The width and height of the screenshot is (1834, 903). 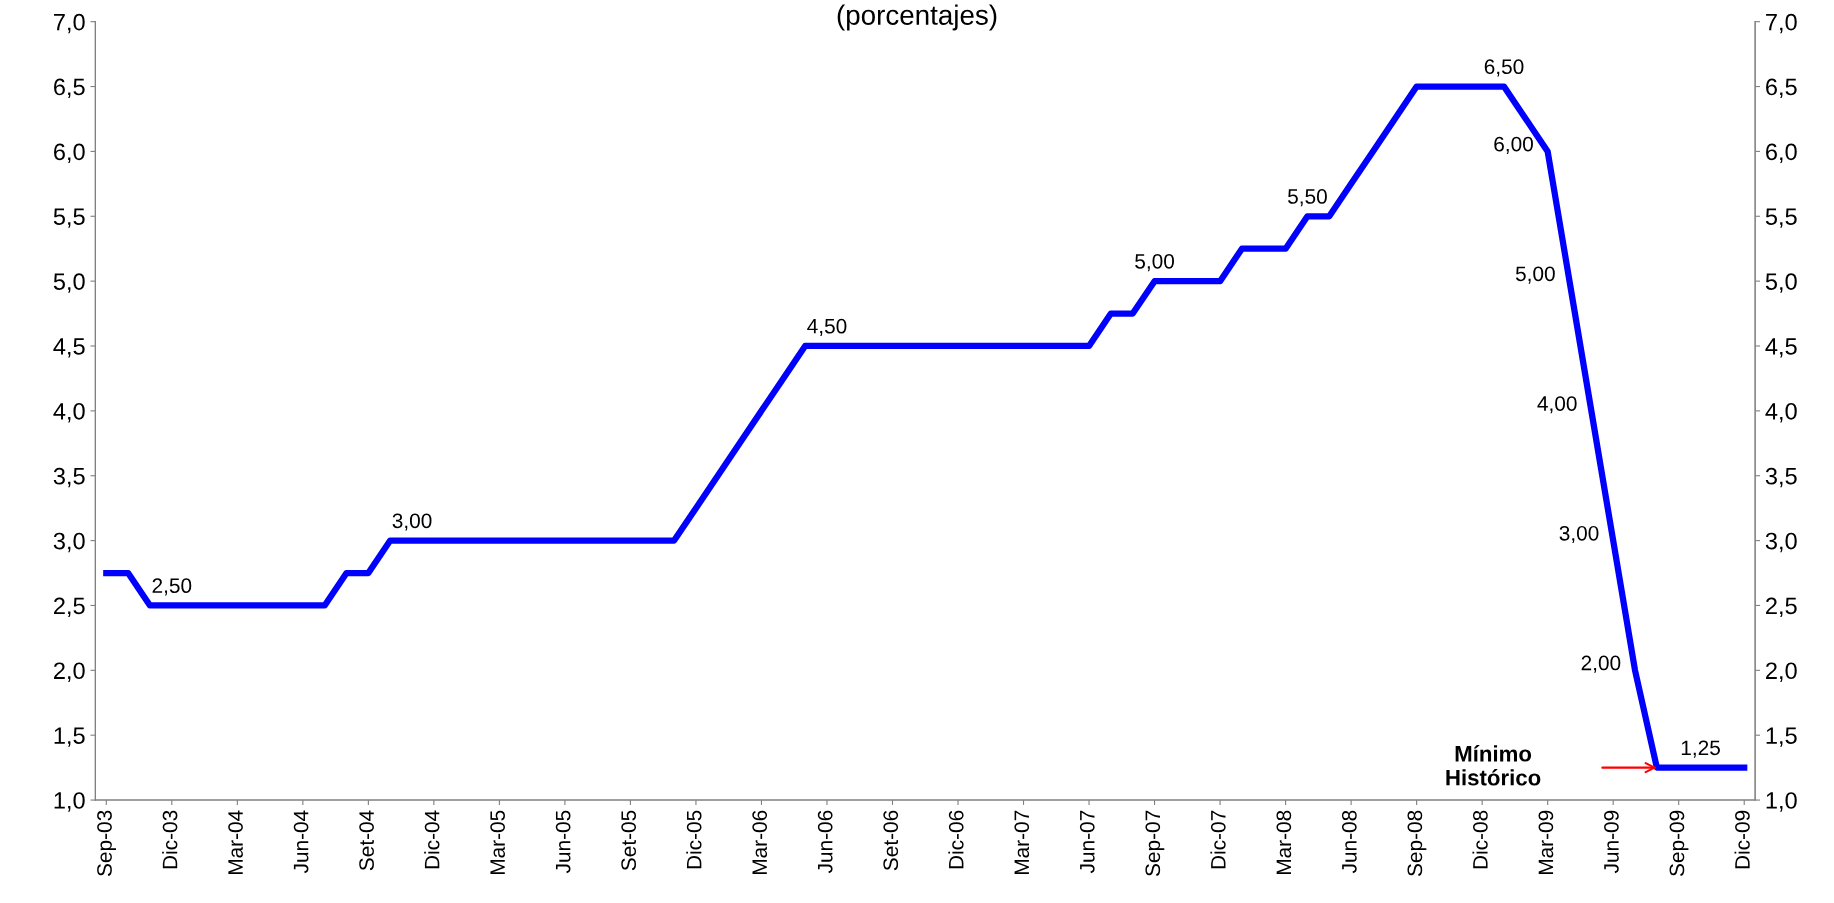 I want to click on y-tick-label: 2,5, so click(x=69, y=607).